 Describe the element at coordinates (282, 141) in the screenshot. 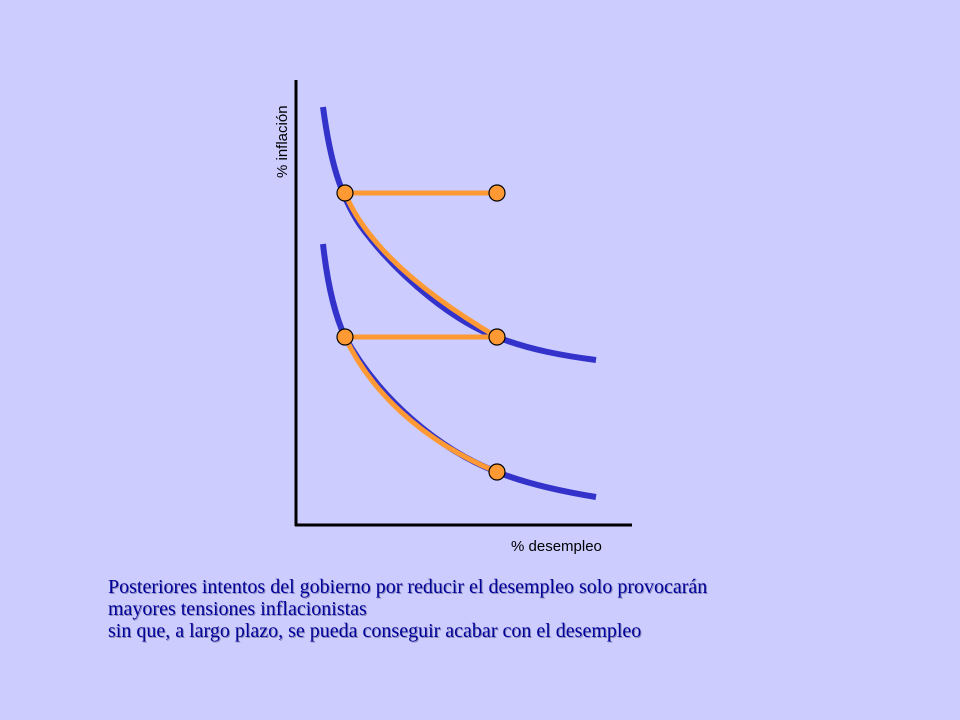

I see `y-axis-label: % inflación` at that location.